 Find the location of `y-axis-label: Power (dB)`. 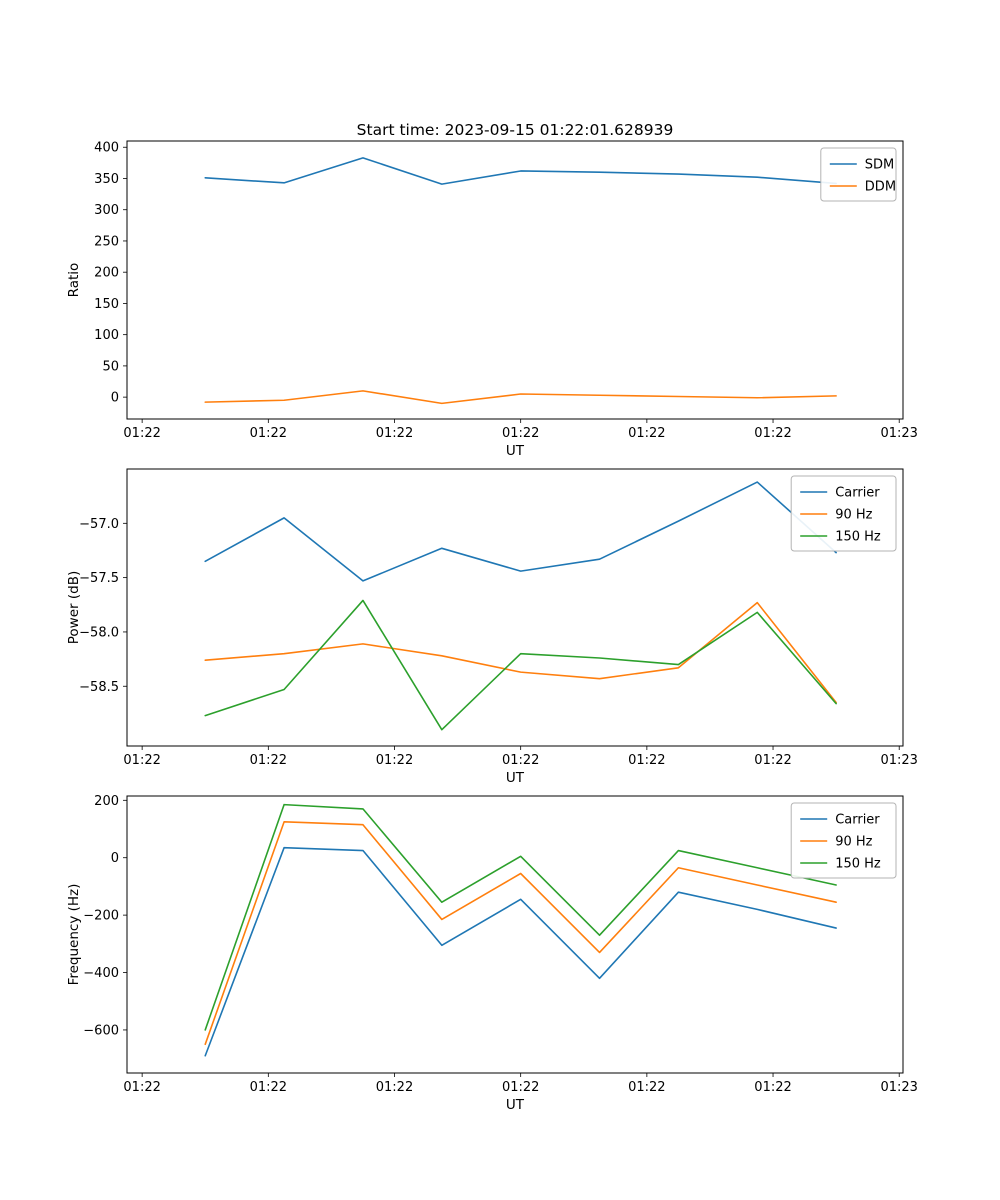

y-axis-label: Power (dB) is located at coordinates (74, 607).